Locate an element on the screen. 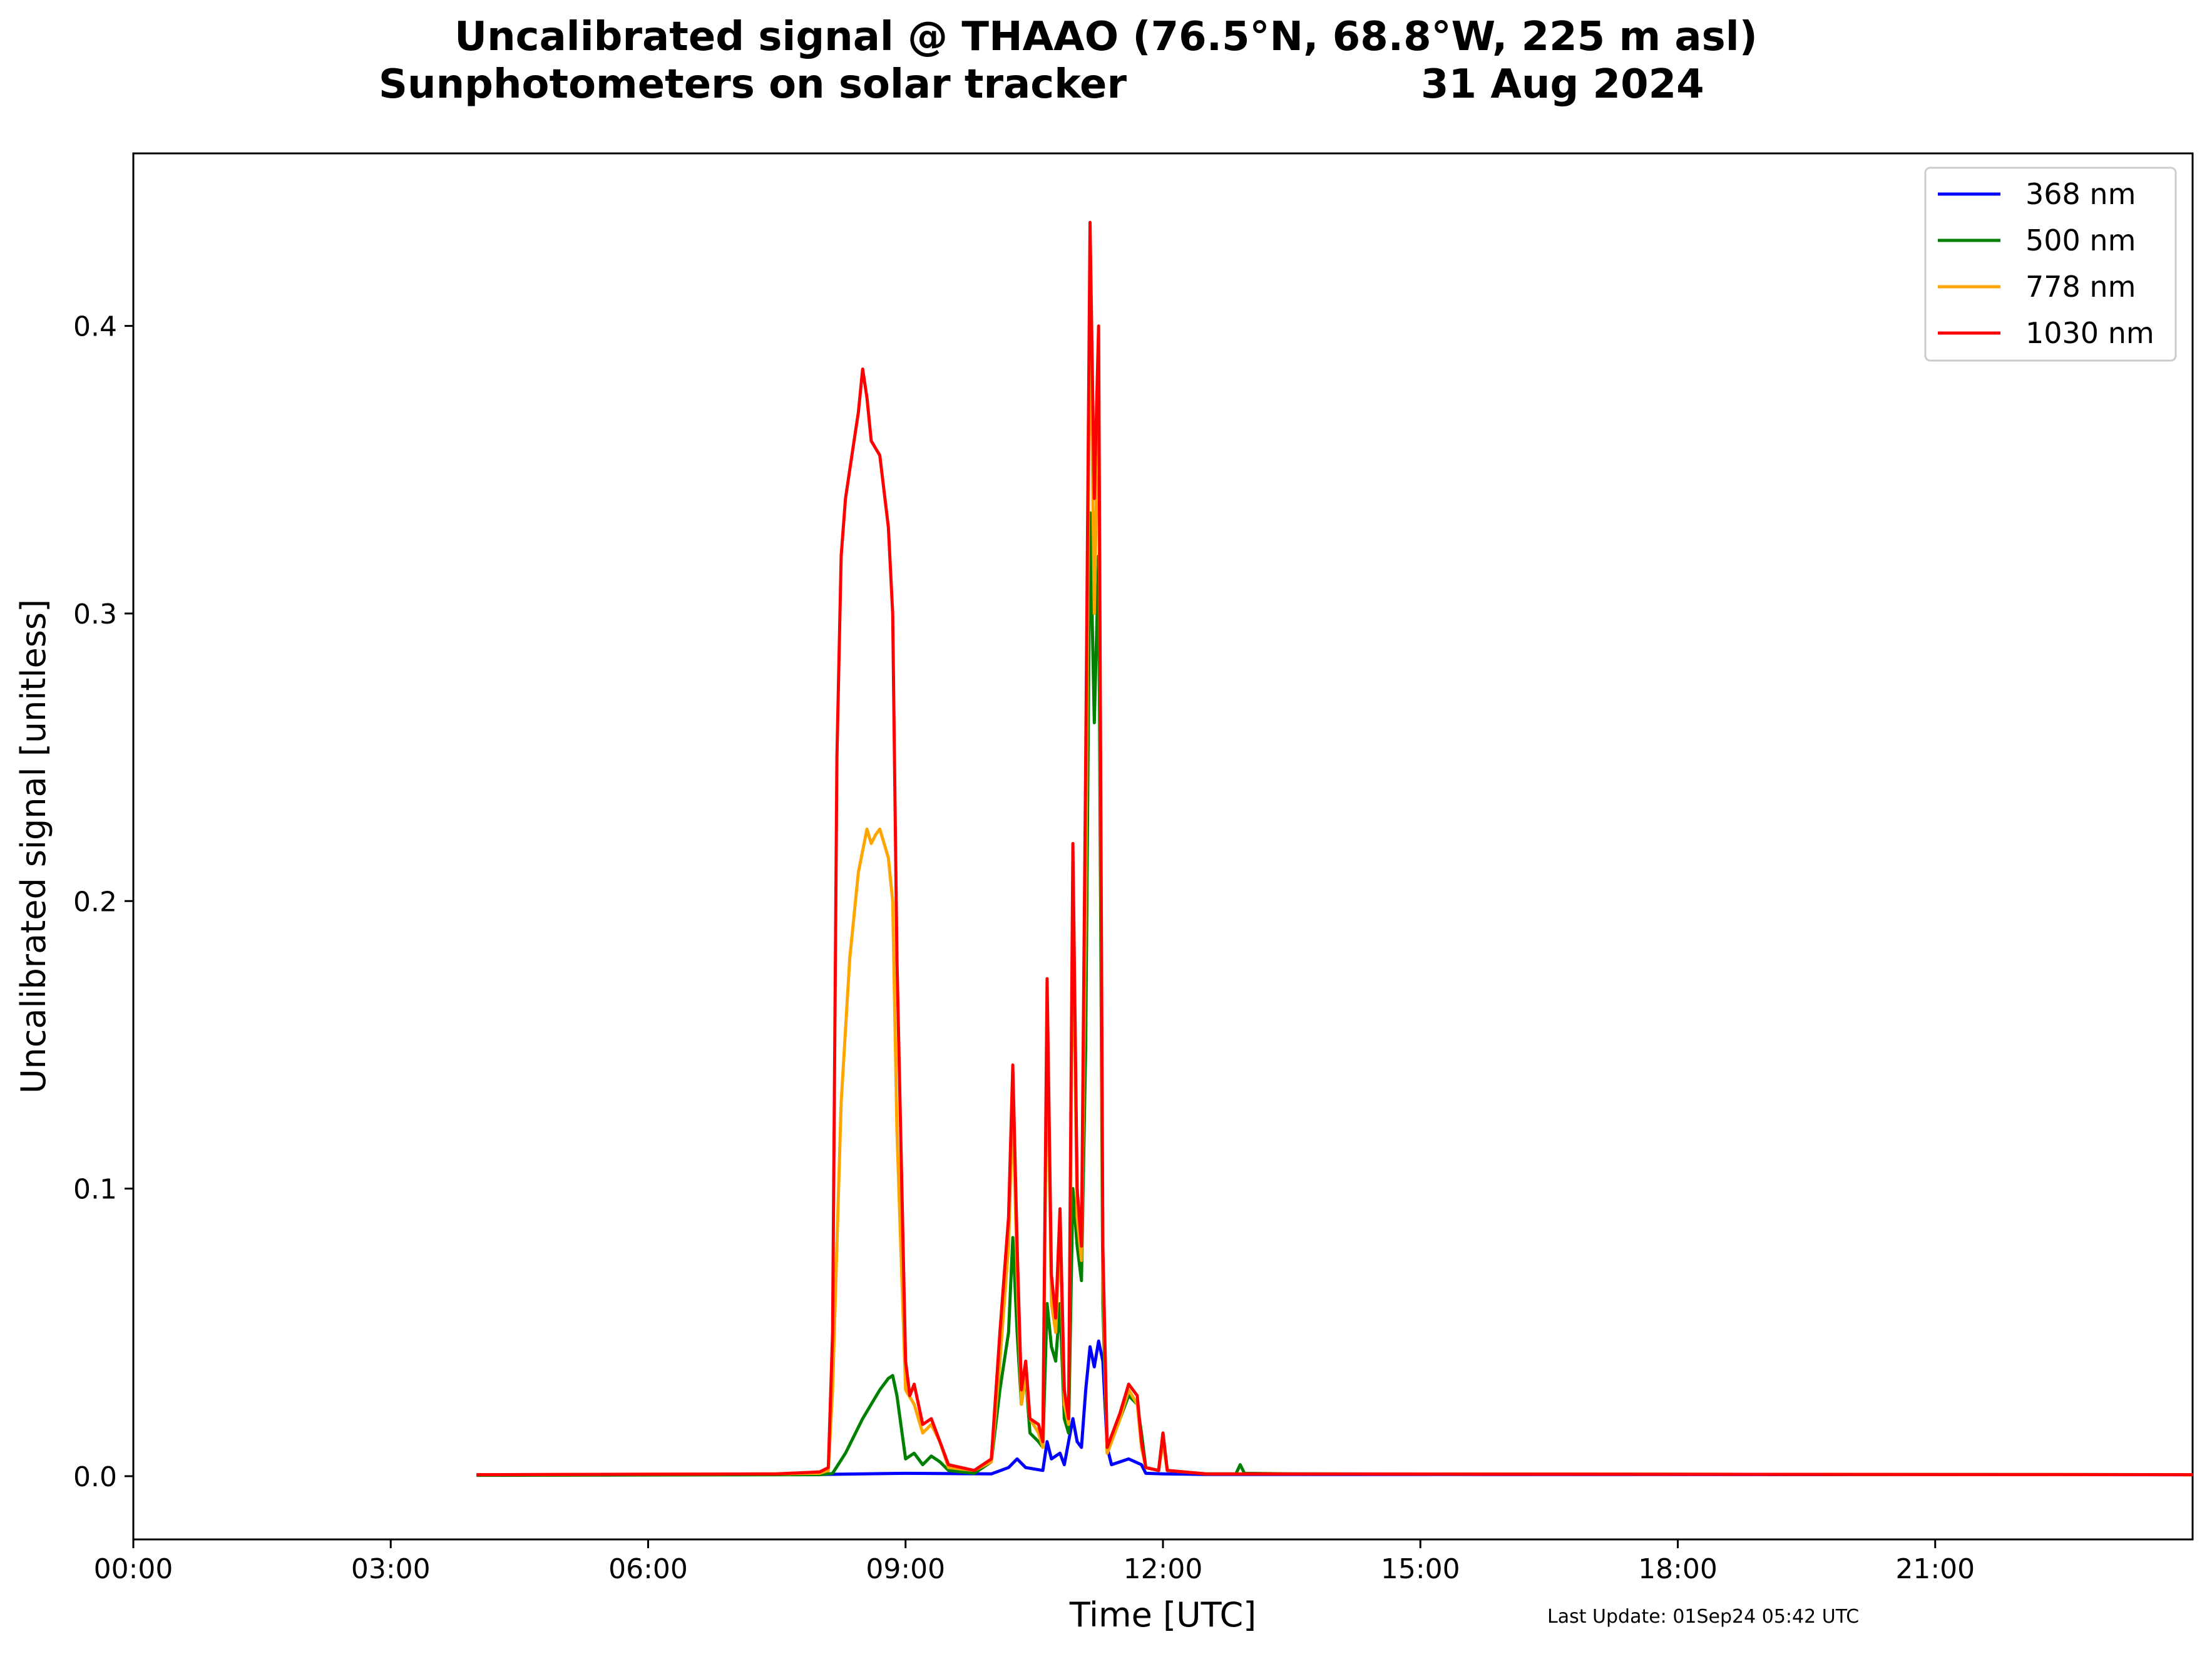 The width and height of the screenshot is (2212, 1654). legend-box is located at coordinates (2050, 264).